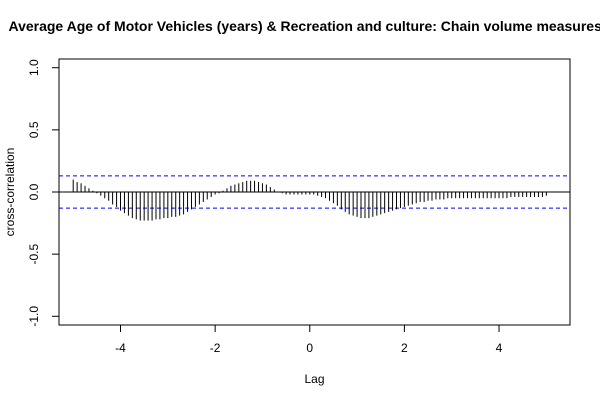 The height and width of the screenshot is (400, 600). Describe the element at coordinates (215, 348) in the screenshot. I see `x-tick-label: -2` at that location.